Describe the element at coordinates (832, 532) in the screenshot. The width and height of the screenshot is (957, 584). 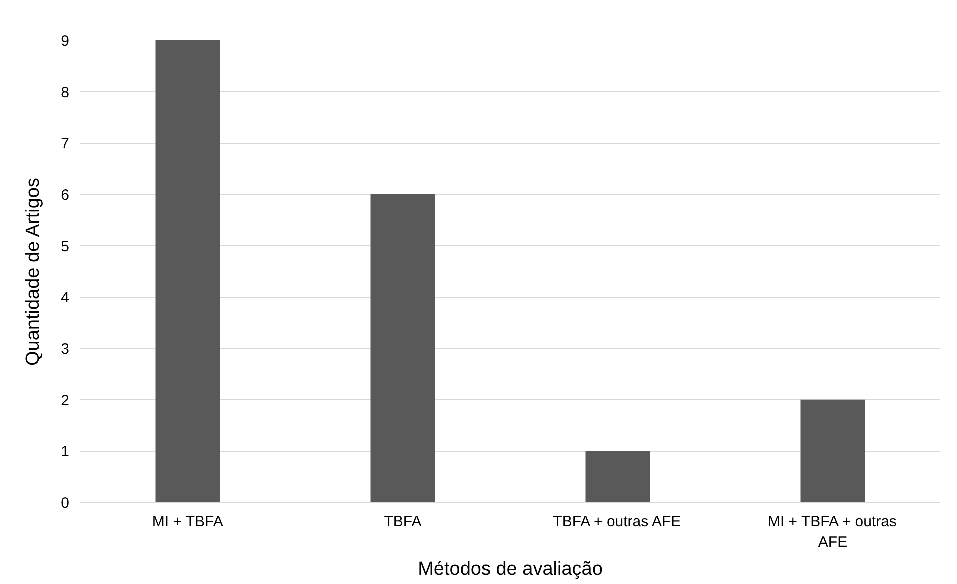
I see `x-tick-label: MI + TBFA + outras AFE` at that location.